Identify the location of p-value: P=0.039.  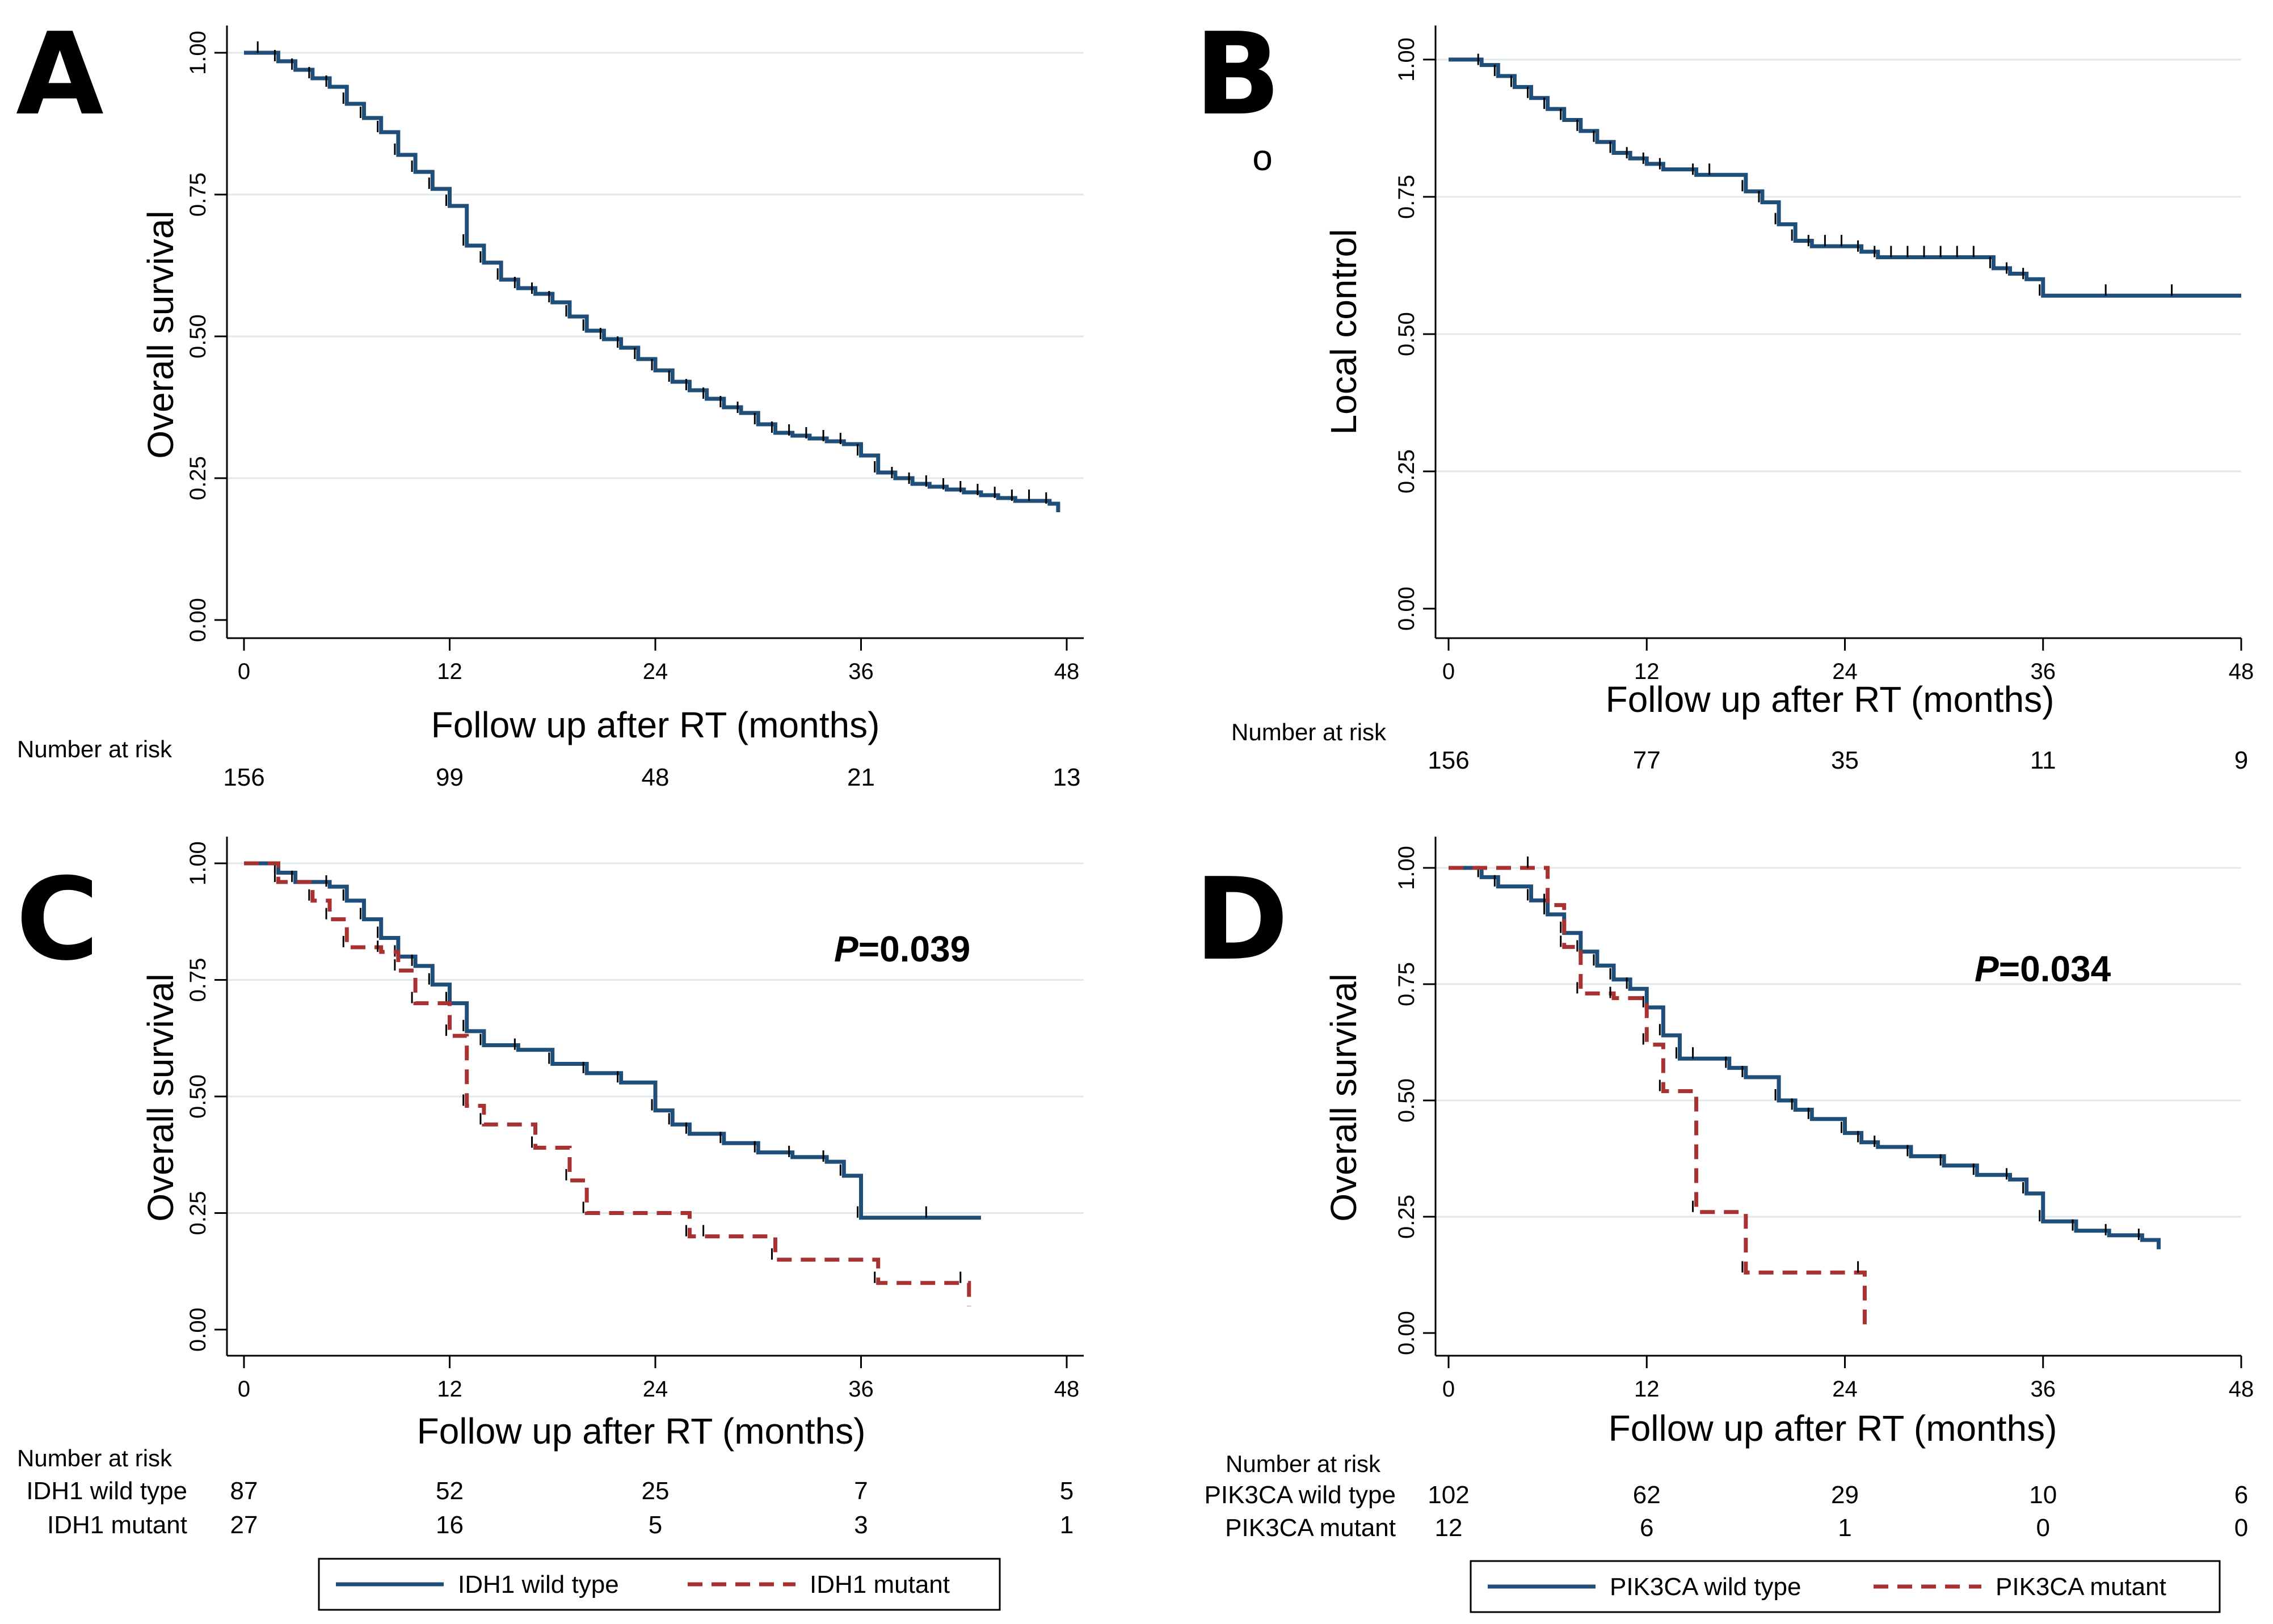
(902, 949).